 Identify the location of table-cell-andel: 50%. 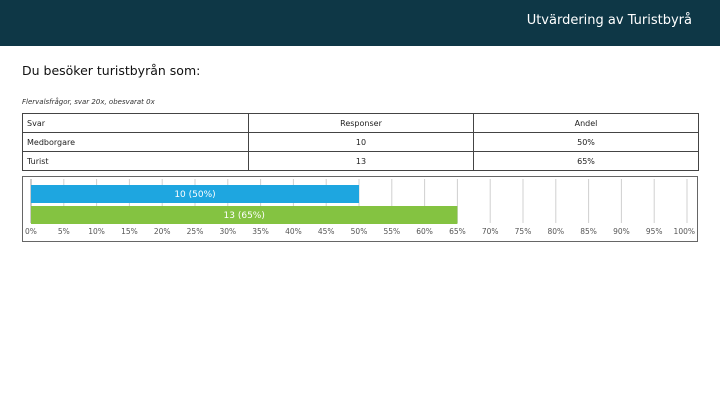
(586, 142).